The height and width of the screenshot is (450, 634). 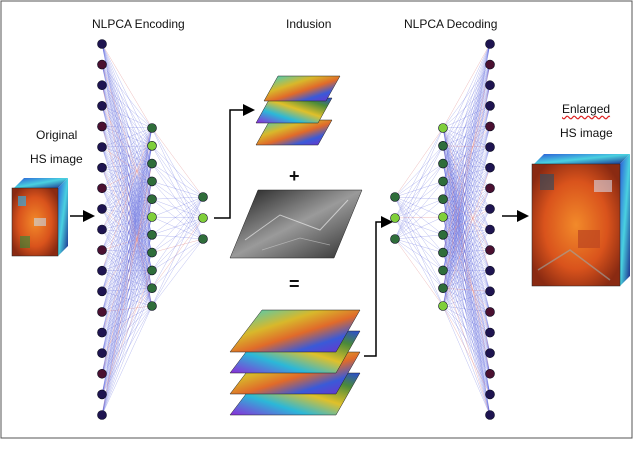 What do you see at coordinates (443, 181) in the screenshot?
I see `decoder-hidden-node` at bounding box center [443, 181].